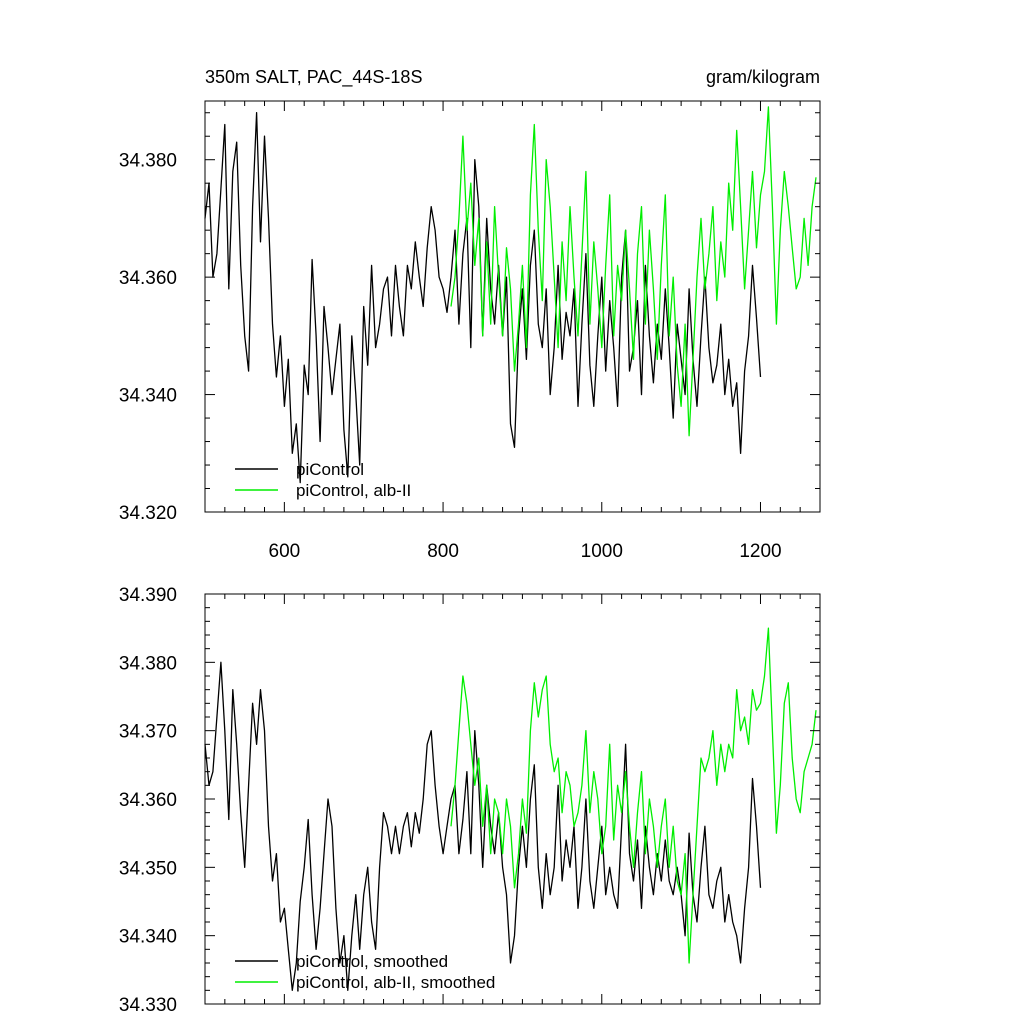 The height and width of the screenshot is (1024, 1024). I want to click on legend-label-alb-II: piControl, alb-II, so click(353, 490).